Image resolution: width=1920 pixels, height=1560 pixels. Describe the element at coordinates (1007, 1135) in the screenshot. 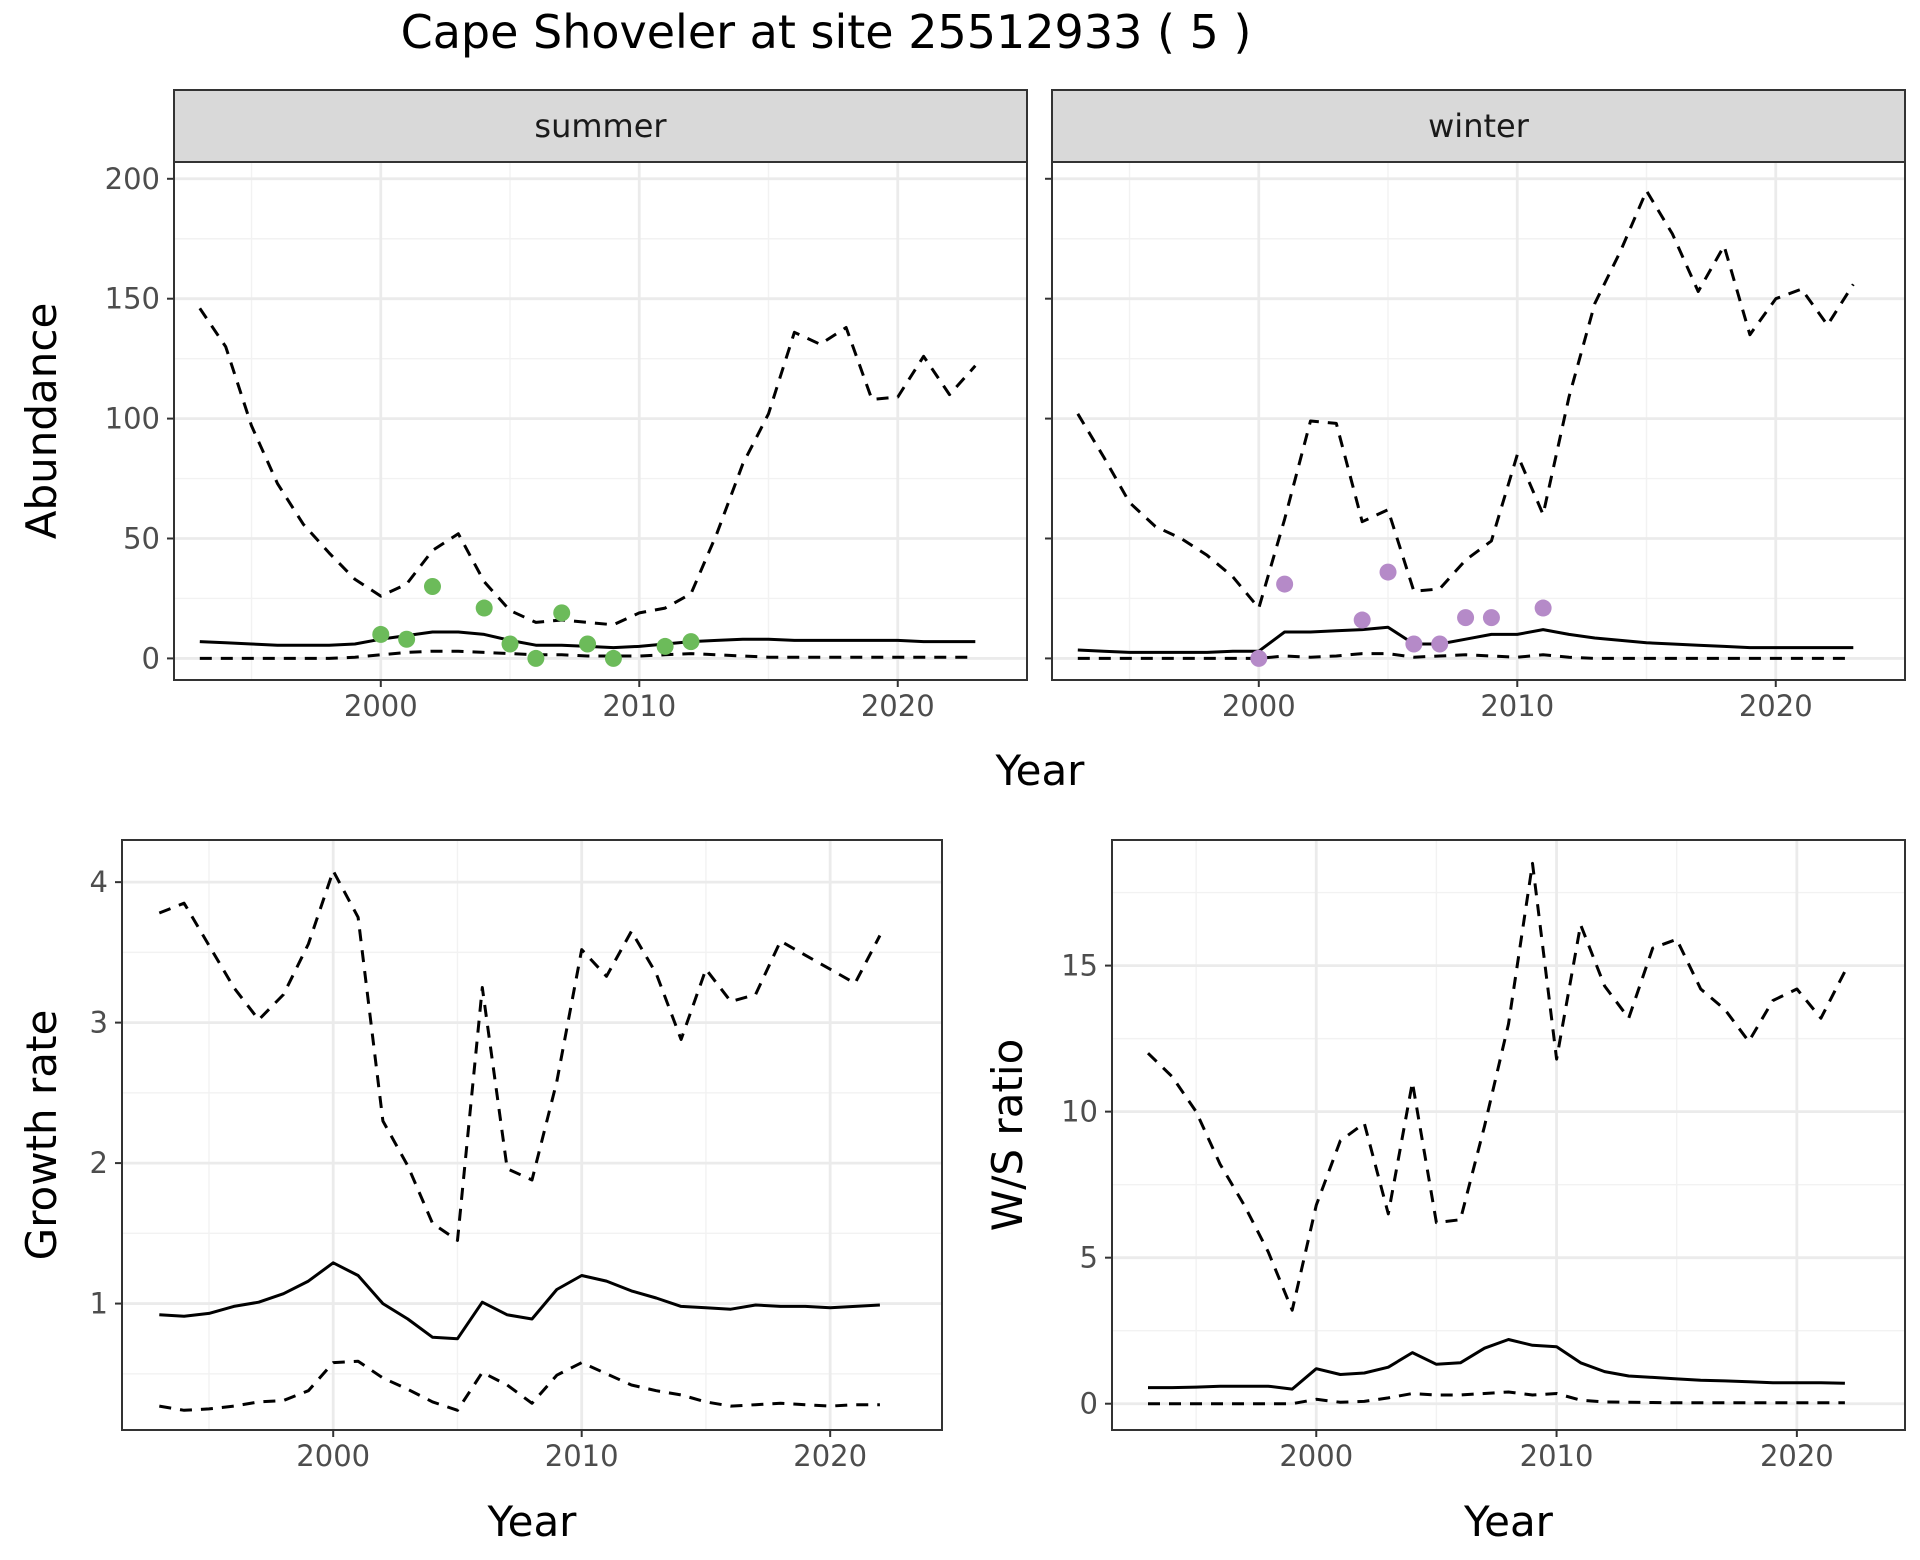

I see `y-axis-title: W/S ratio` at that location.